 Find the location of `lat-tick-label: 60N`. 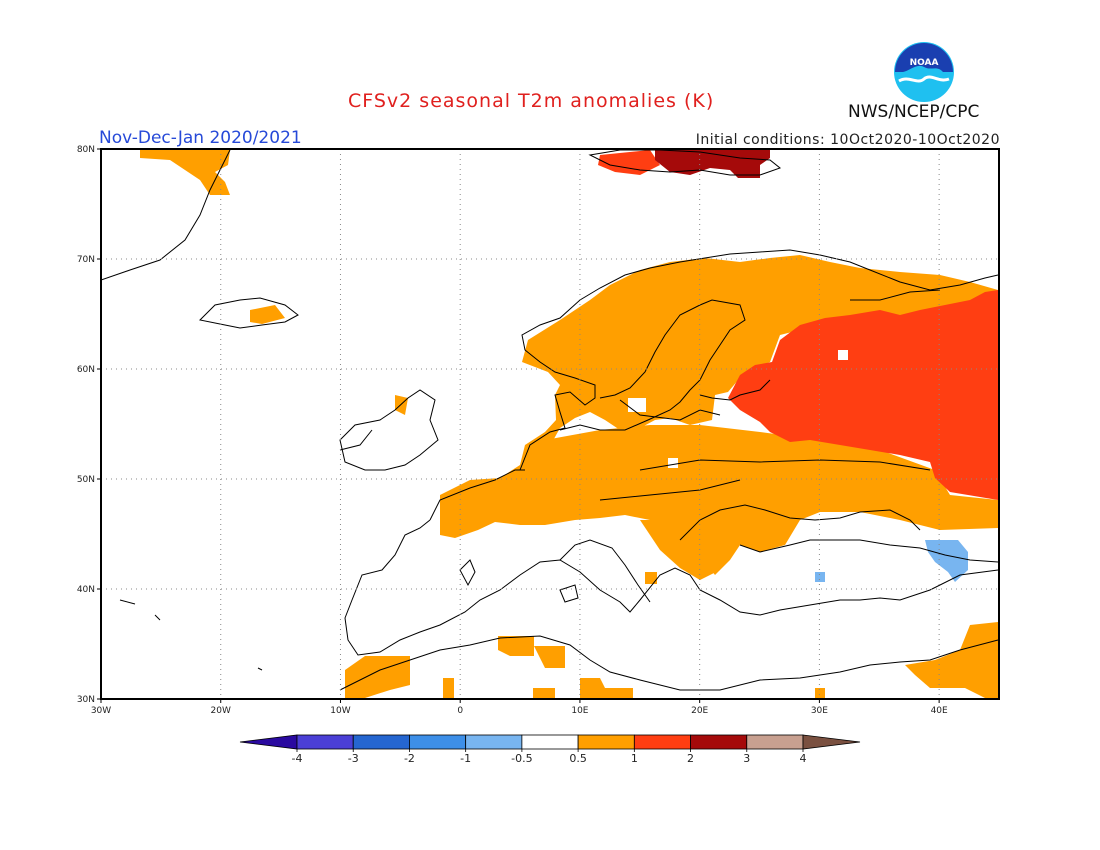

lat-tick-label: 60N is located at coordinates (86, 370).